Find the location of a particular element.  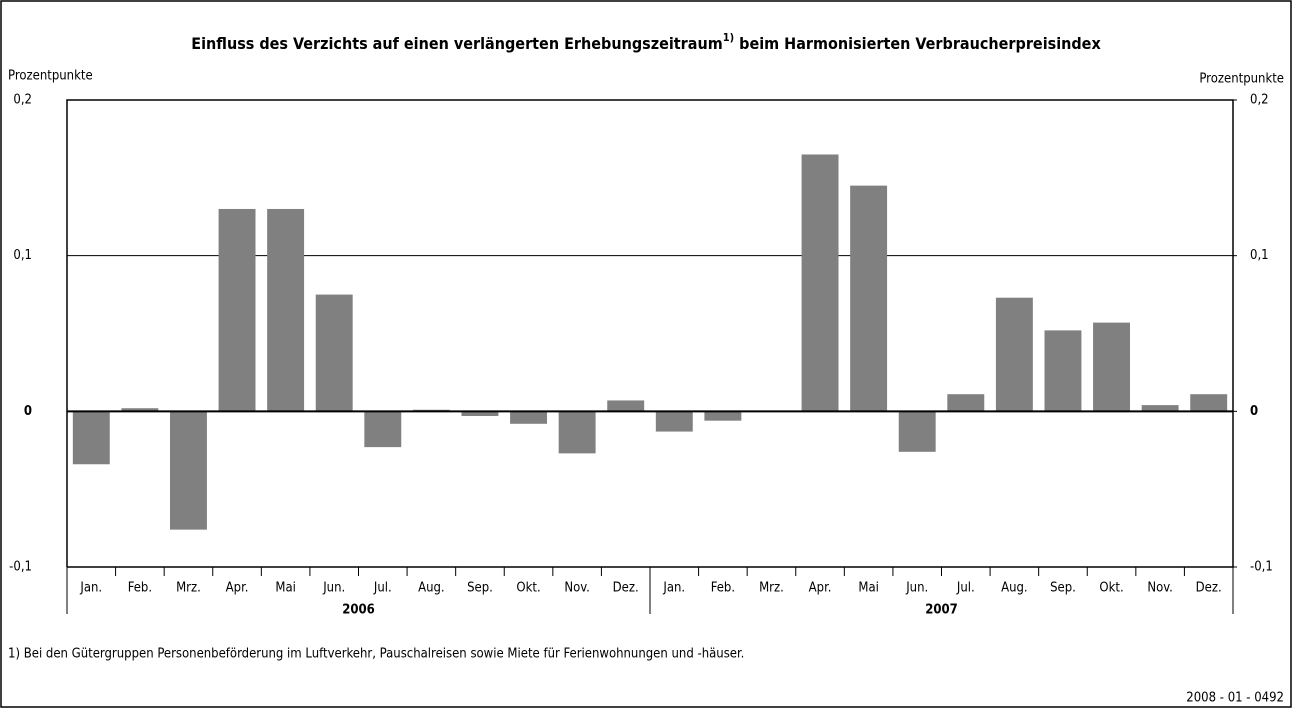

y2-axis-label: Prozentpunkte is located at coordinates (1241, 79).